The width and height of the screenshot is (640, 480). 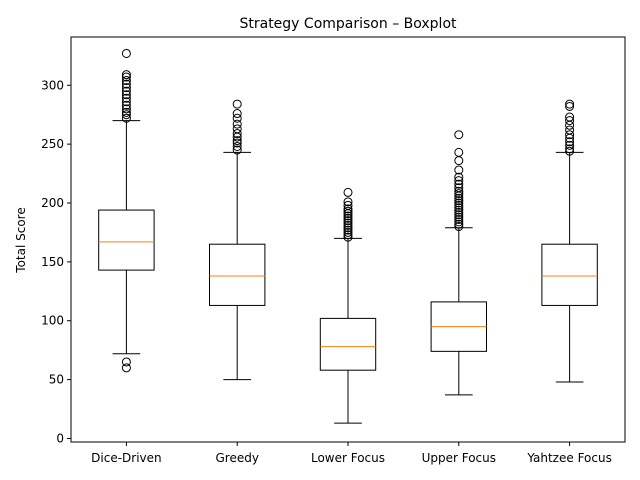 What do you see at coordinates (348, 344) in the screenshot?
I see `box-lower-focus` at bounding box center [348, 344].